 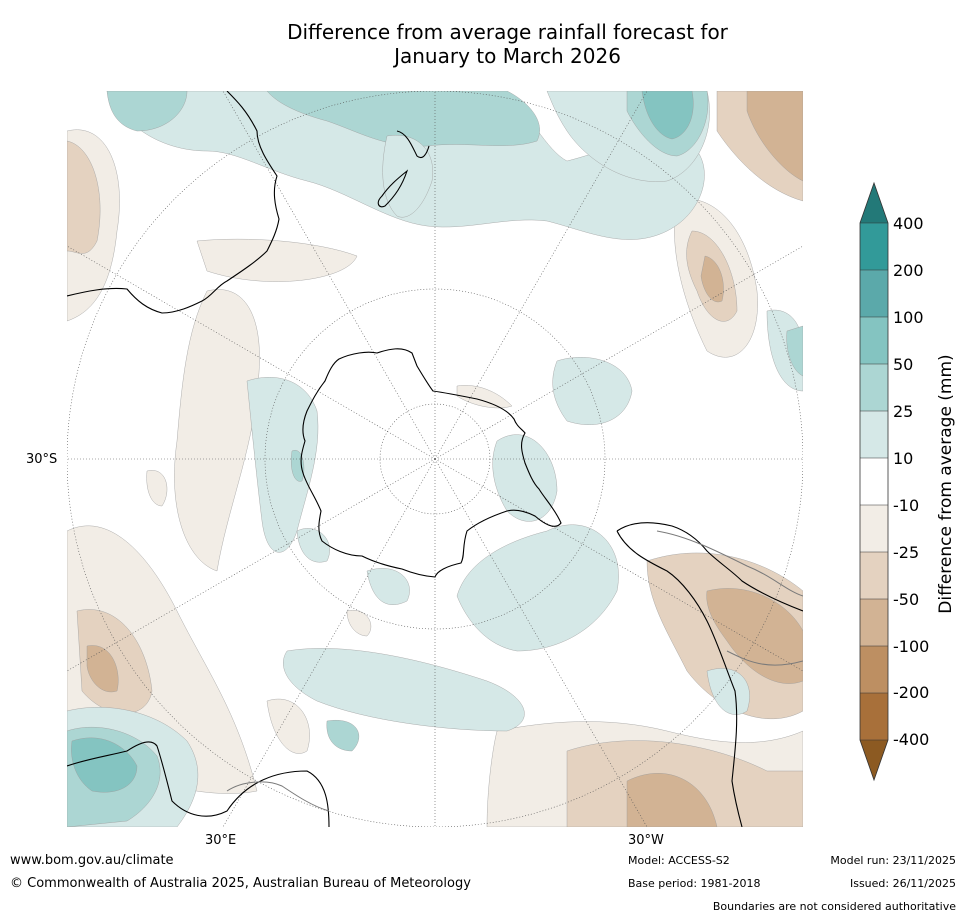 What do you see at coordinates (908, 270) in the screenshot?
I see `colorbar-tick-200: 200` at bounding box center [908, 270].